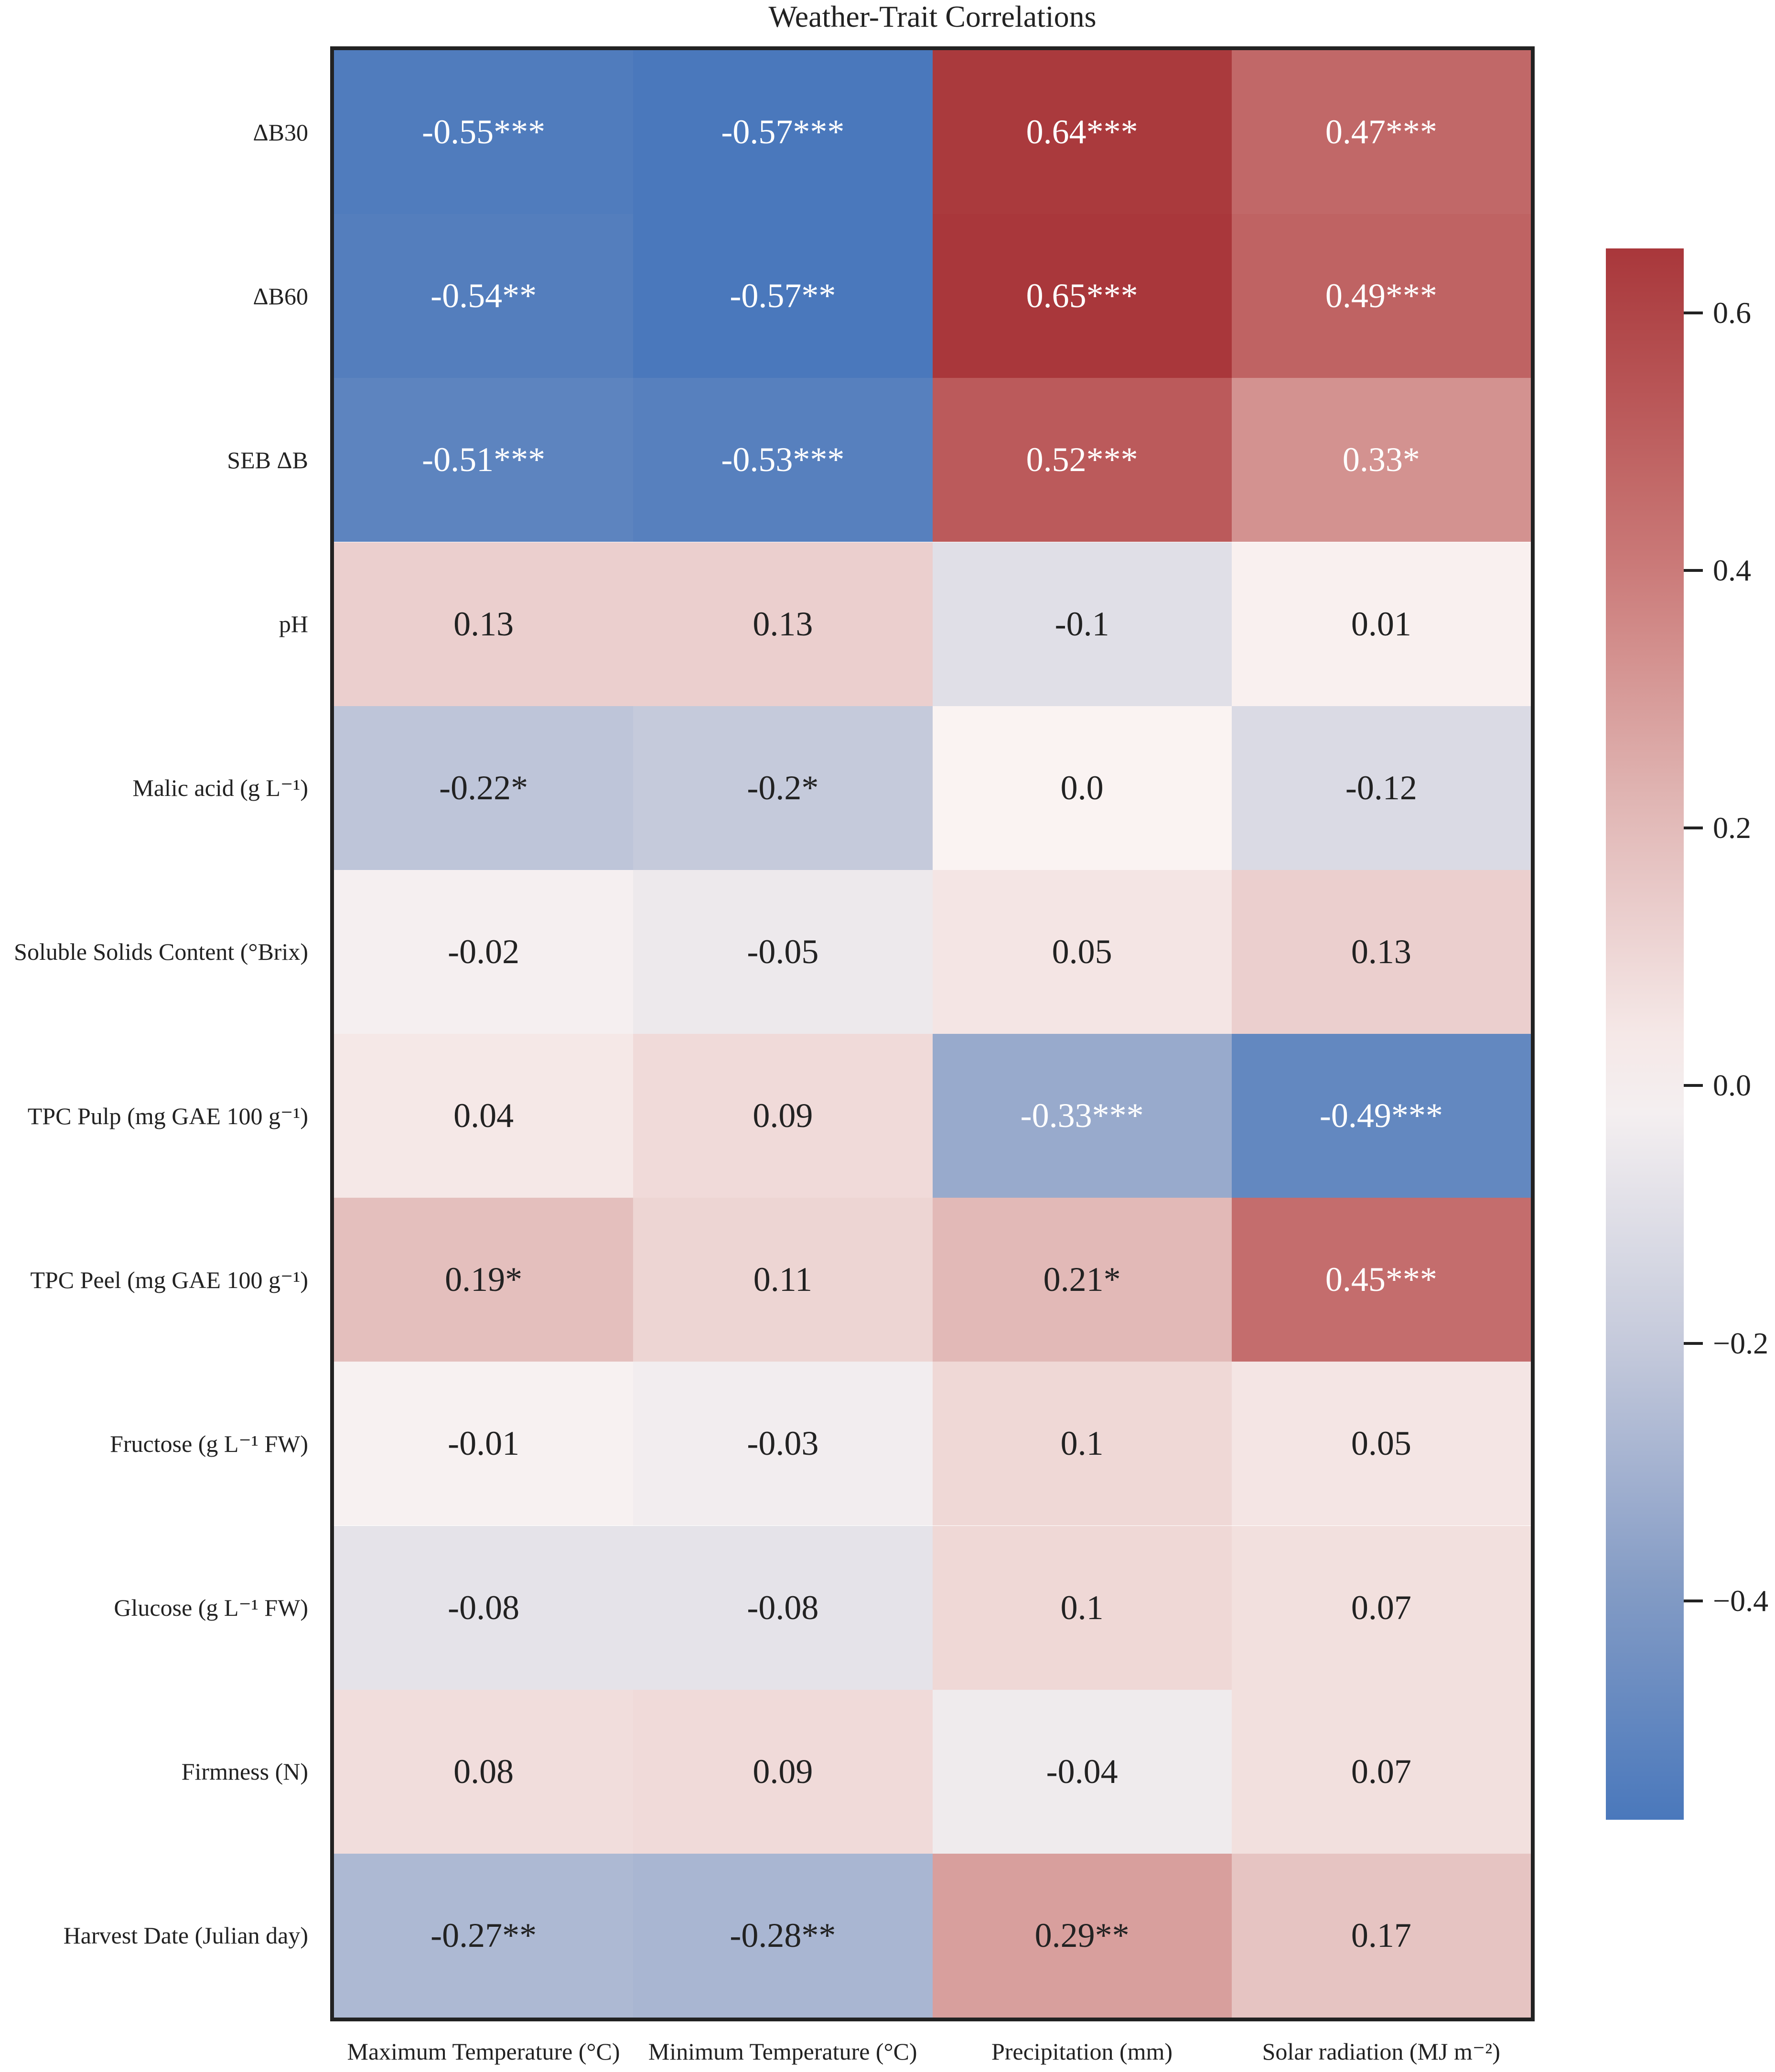 The height and width of the screenshot is (2072, 1775). What do you see at coordinates (1082, 460) in the screenshot?
I see `heatmap-cell: 0.52***` at bounding box center [1082, 460].